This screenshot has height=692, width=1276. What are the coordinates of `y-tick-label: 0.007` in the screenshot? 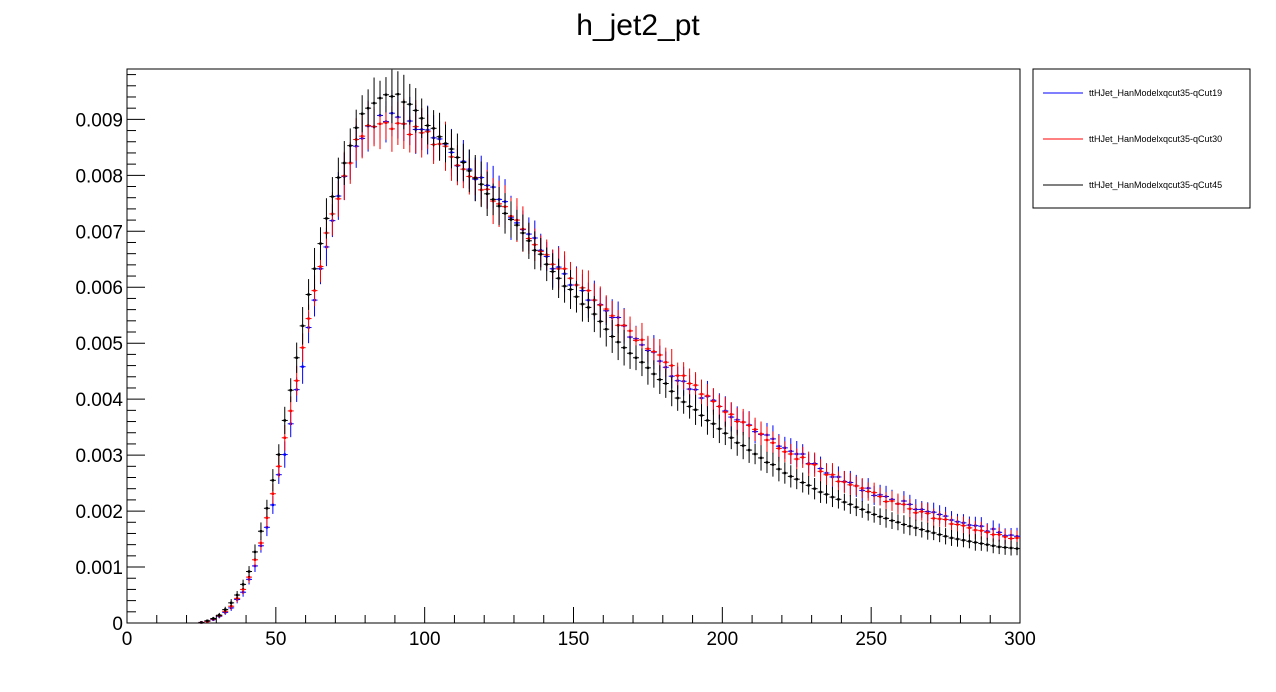 It's located at (99, 232).